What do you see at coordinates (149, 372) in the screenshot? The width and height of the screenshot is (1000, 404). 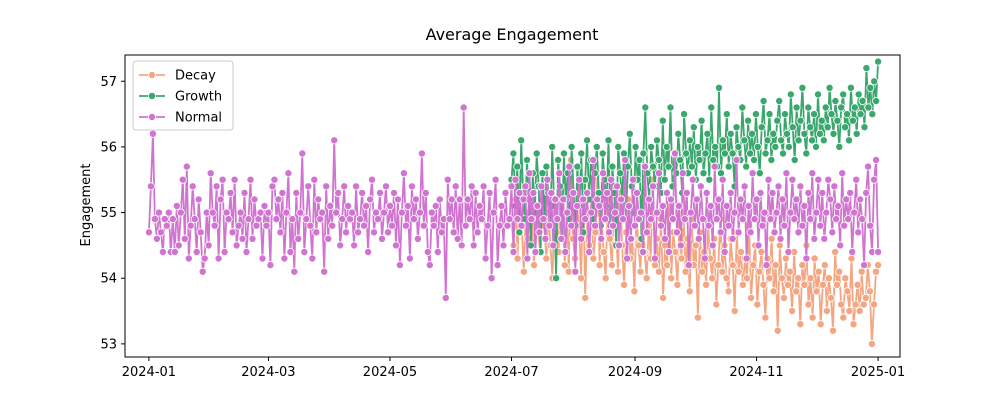 I see `x-tick-label: 2024-01` at bounding box center [149, 372].